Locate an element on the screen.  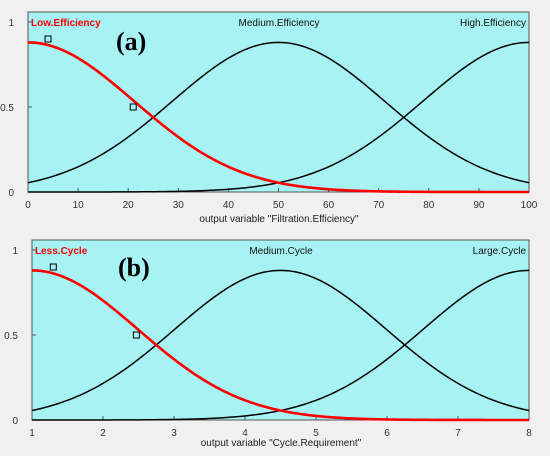
panel-label-b: (b) is located at coordinates (134, 267).